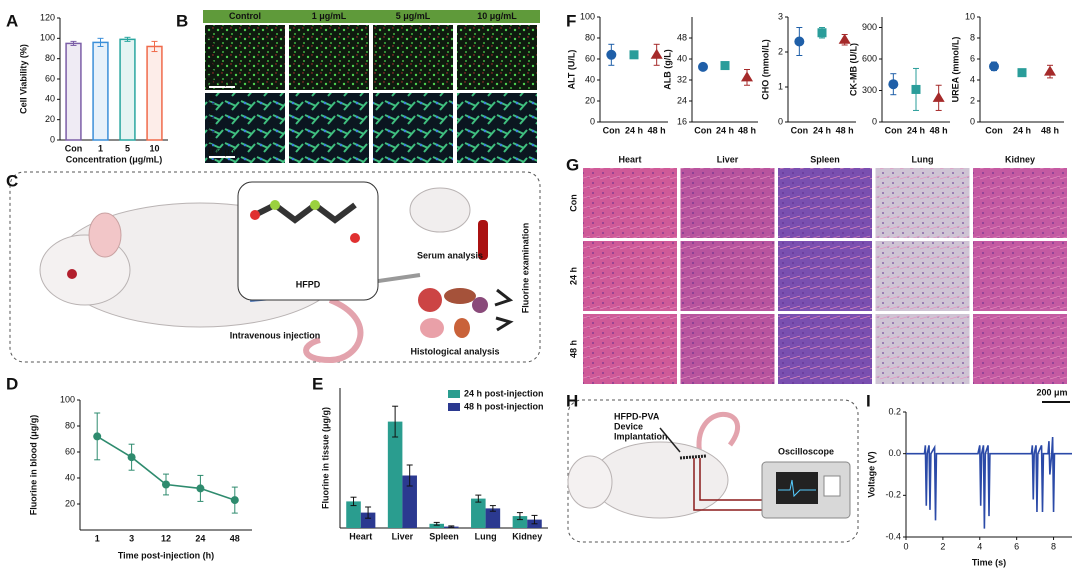 Image resolution: width=1080 pixels, height=577 pixels. Describe the element at coordinates (131, 538) in the screenshot. I see `x-tick-label: 3` at that location.